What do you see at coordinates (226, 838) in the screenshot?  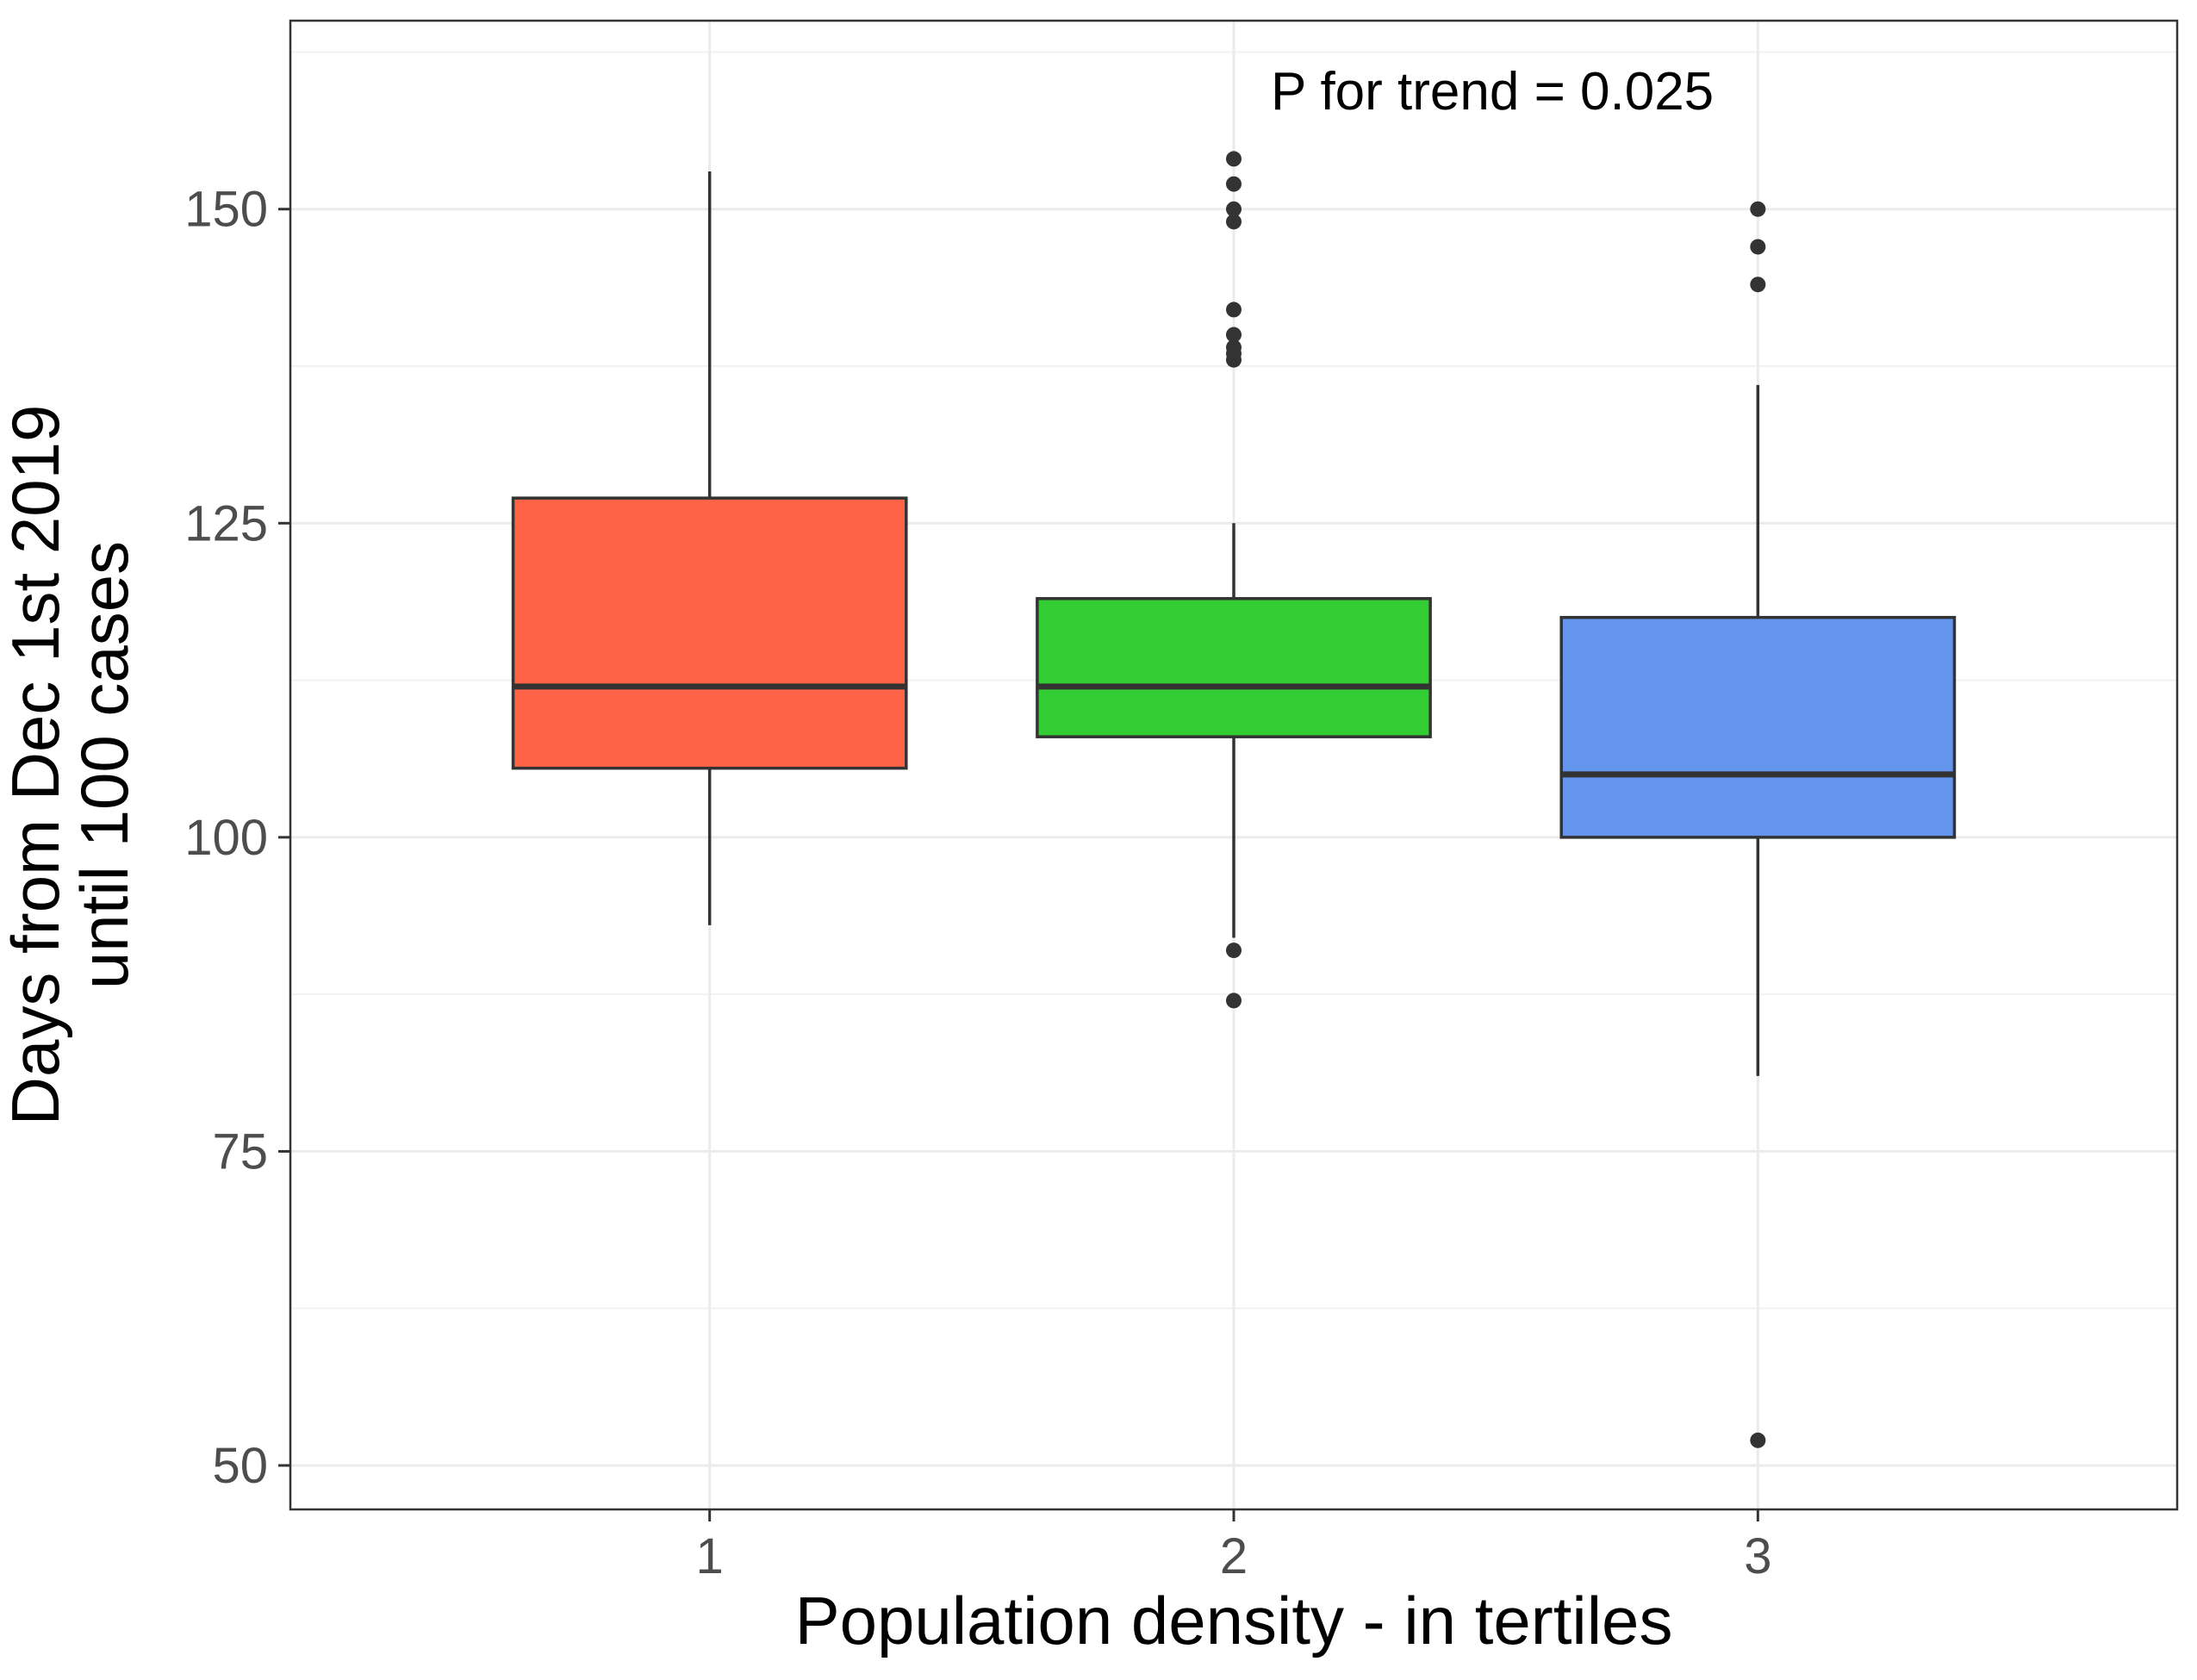 I see `y-tick-label: 100` at bounding box center [226, 838].